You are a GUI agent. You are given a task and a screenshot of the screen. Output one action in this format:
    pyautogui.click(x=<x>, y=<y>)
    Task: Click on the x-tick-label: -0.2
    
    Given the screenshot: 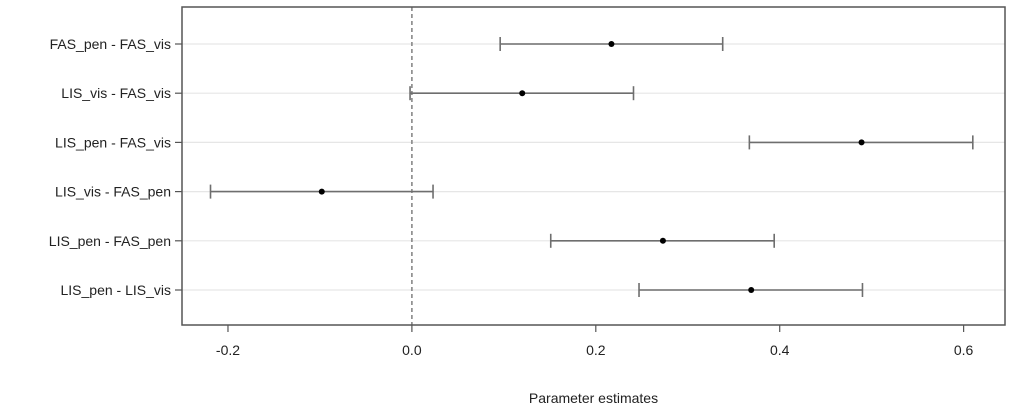 What is the action you would take?
    pyautogui.click(x=228, y=350)
    